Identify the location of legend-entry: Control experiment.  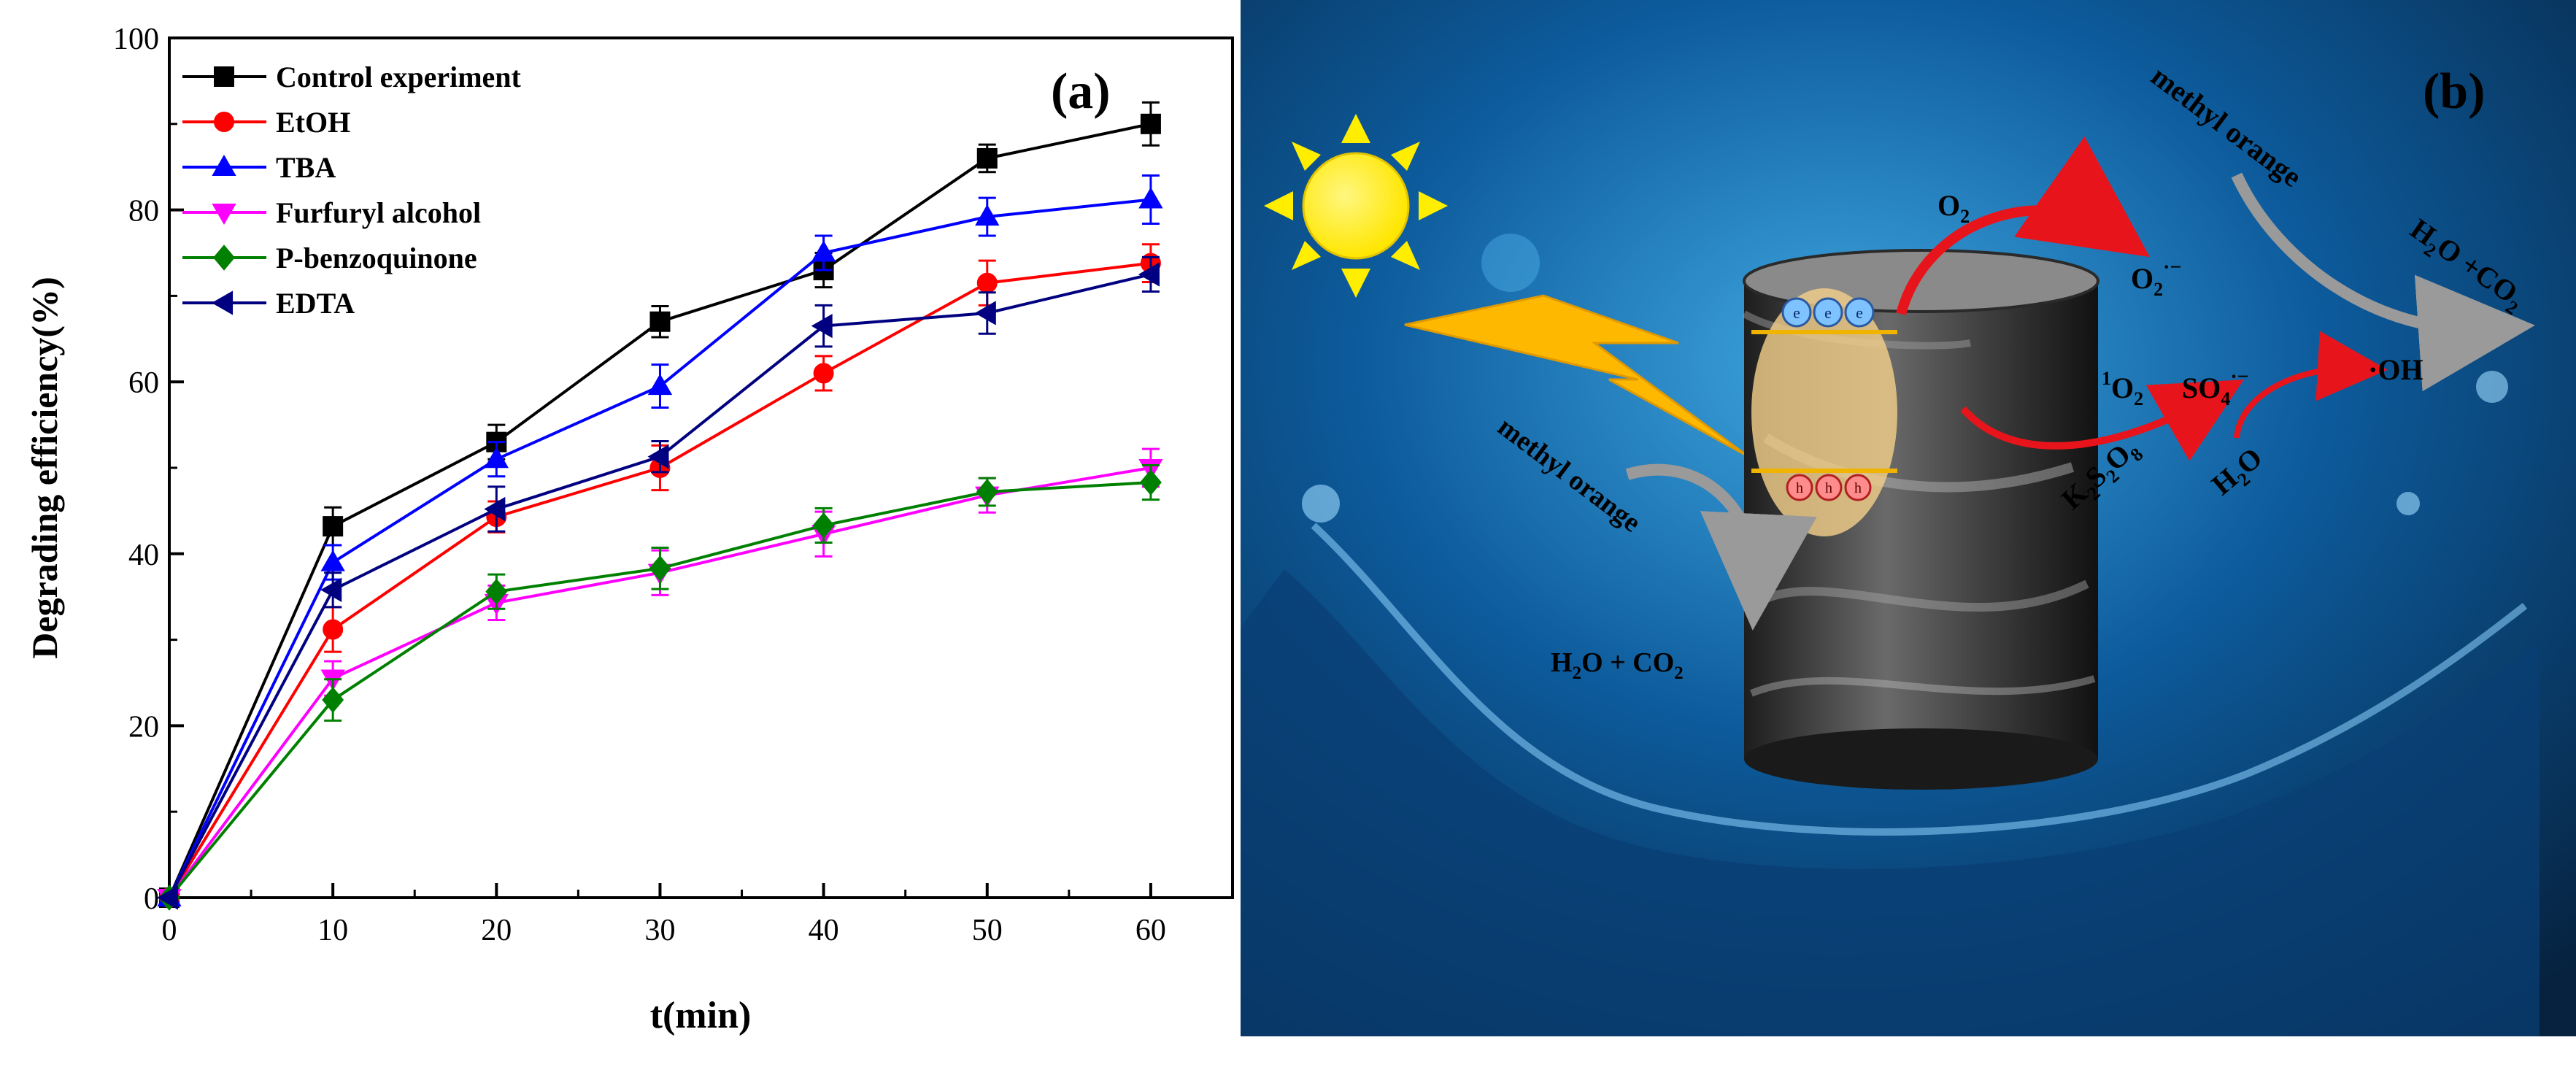
(352, 77).